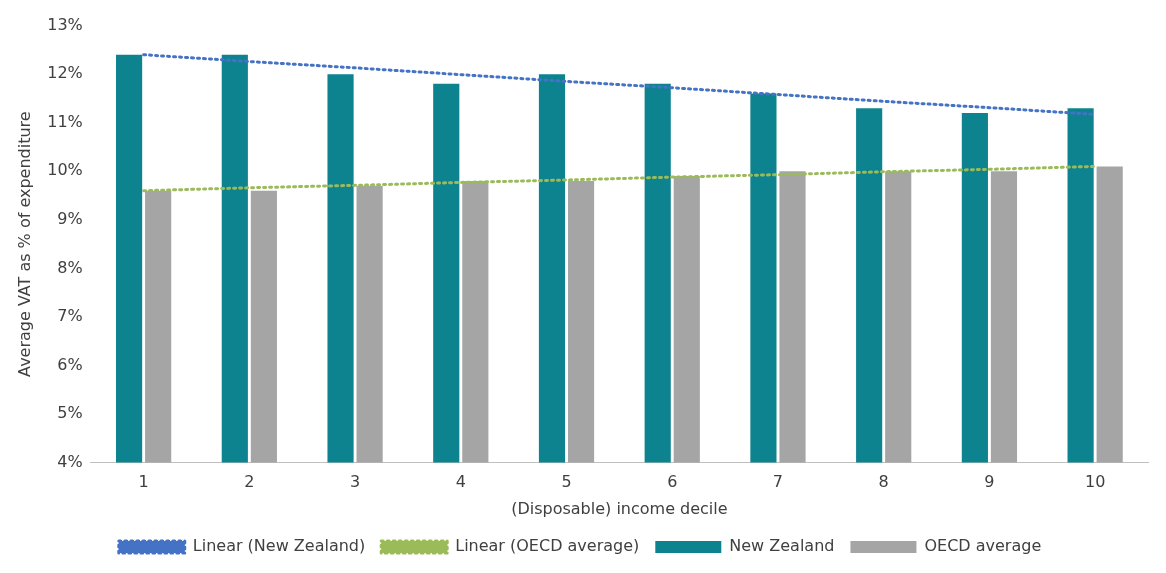  I want to click on y-tick-label: 4%, so click(70, 461).